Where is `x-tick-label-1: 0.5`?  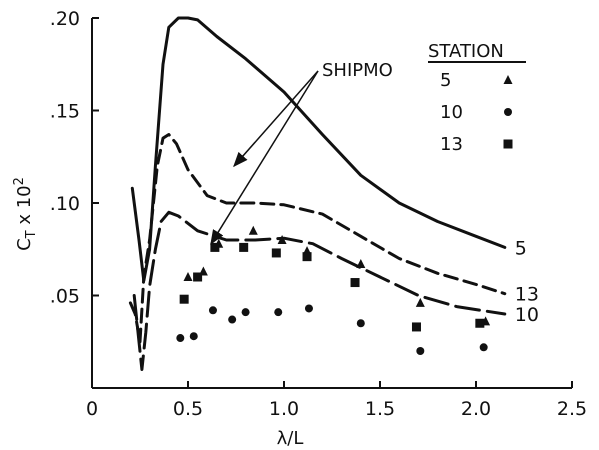 x-tick-label-1: 0.5 is located at coordinates (188, 409).